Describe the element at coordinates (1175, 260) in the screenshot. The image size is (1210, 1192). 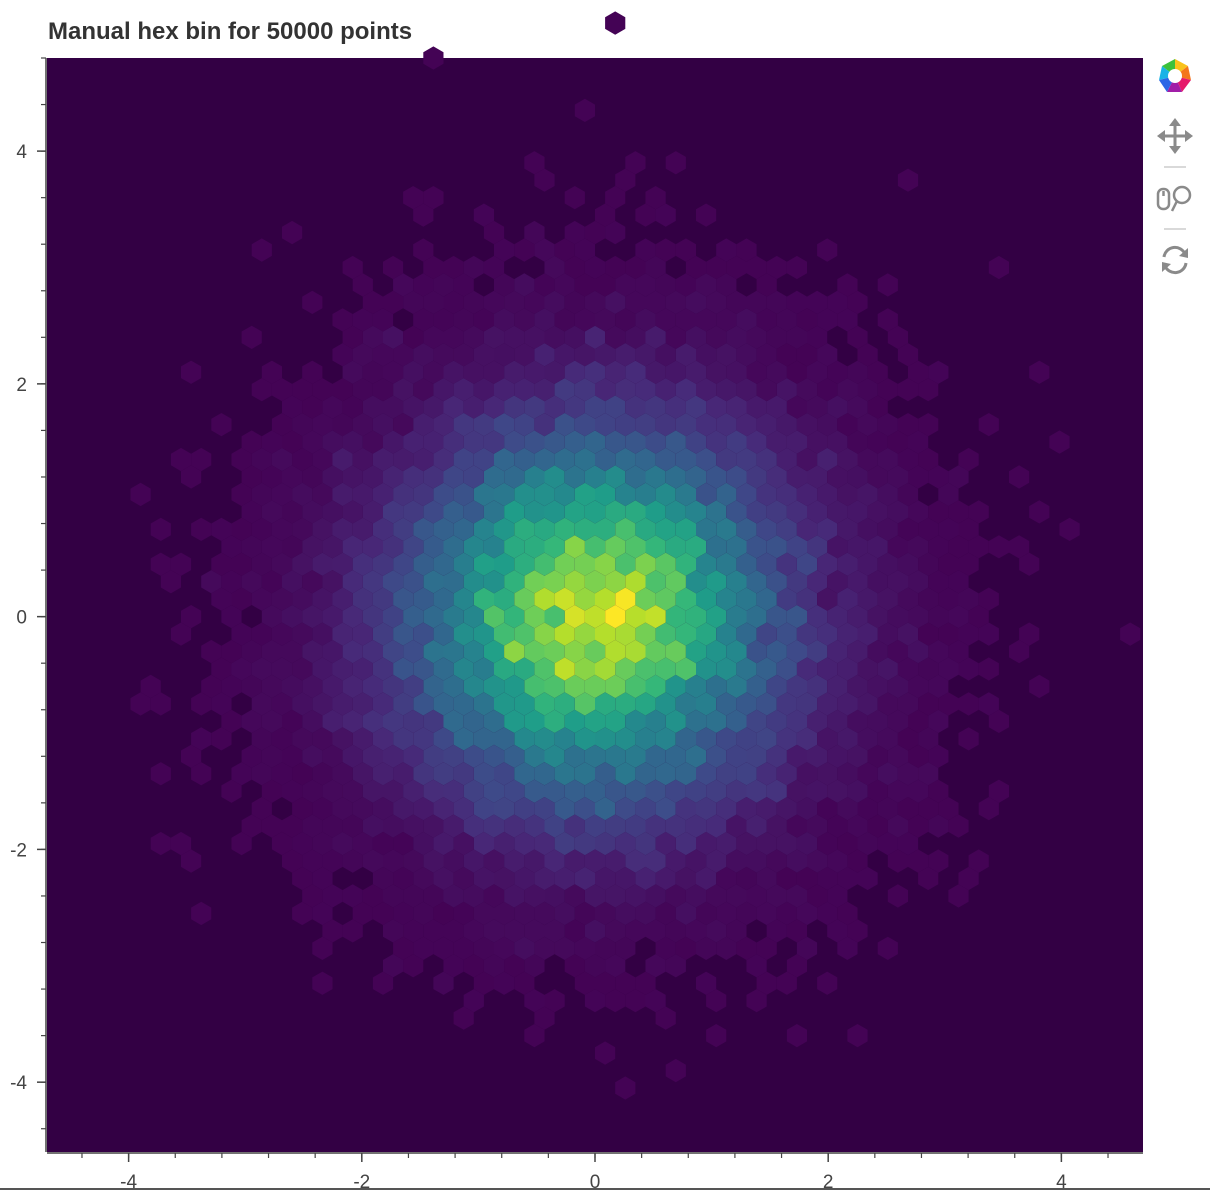
I see `reset-icon` at that location.